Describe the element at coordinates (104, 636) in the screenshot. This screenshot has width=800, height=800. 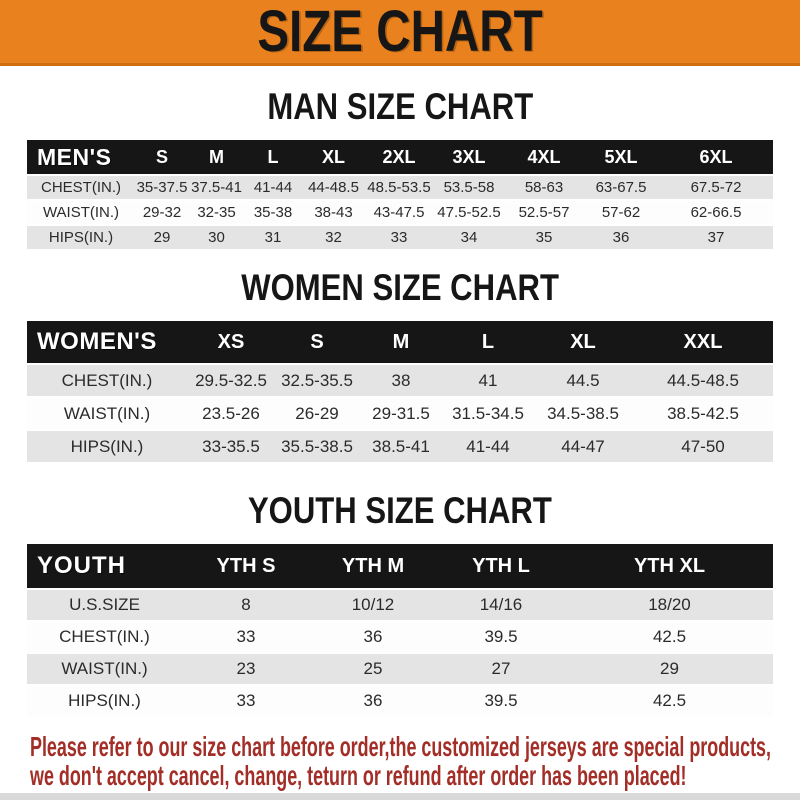
I see `youth-row-label: CHEST(IN.)` at that location.